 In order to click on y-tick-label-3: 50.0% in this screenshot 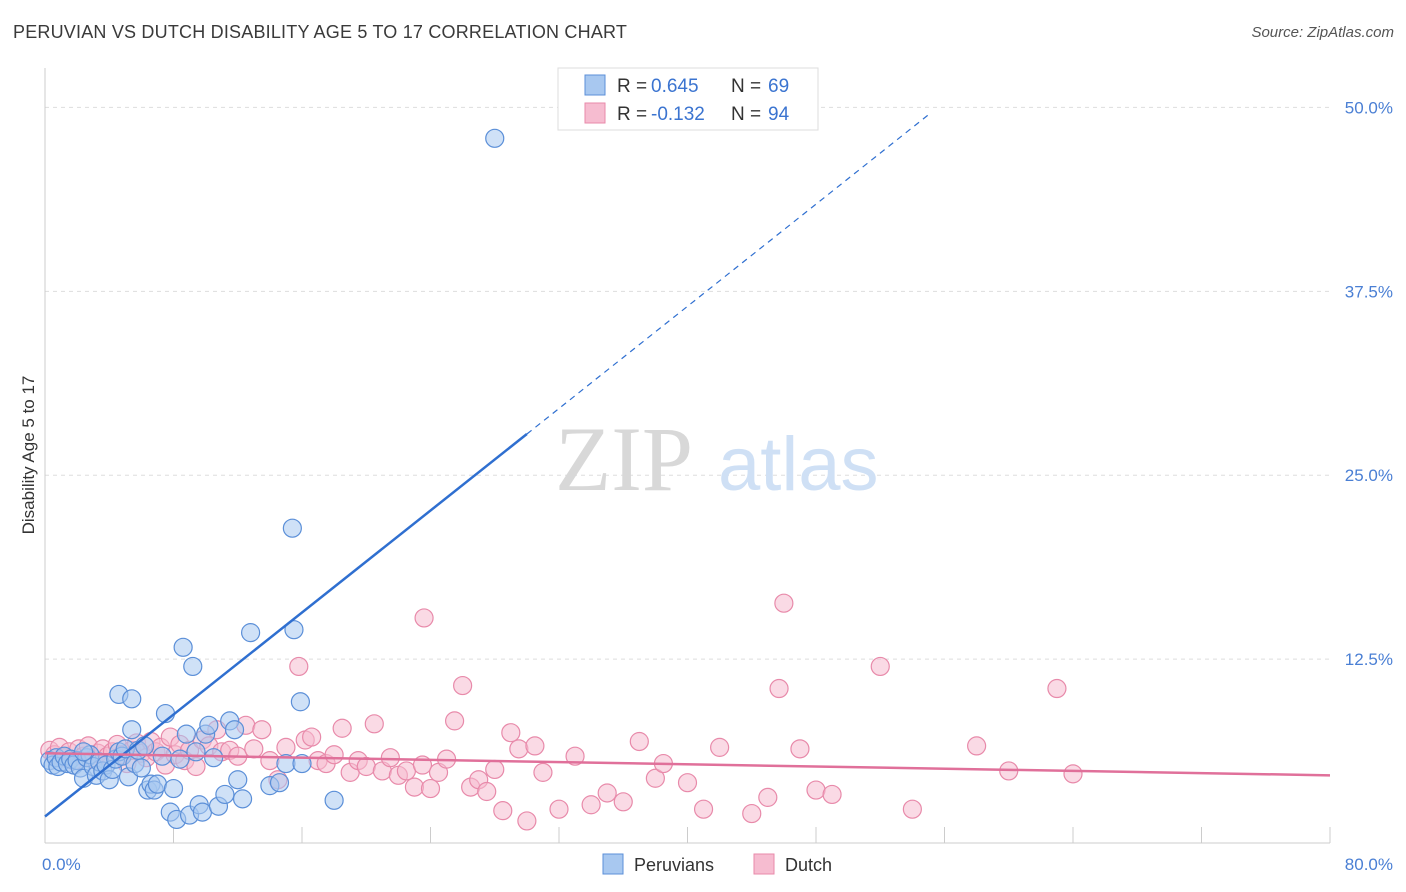, I will do `click(1369, 107)`.